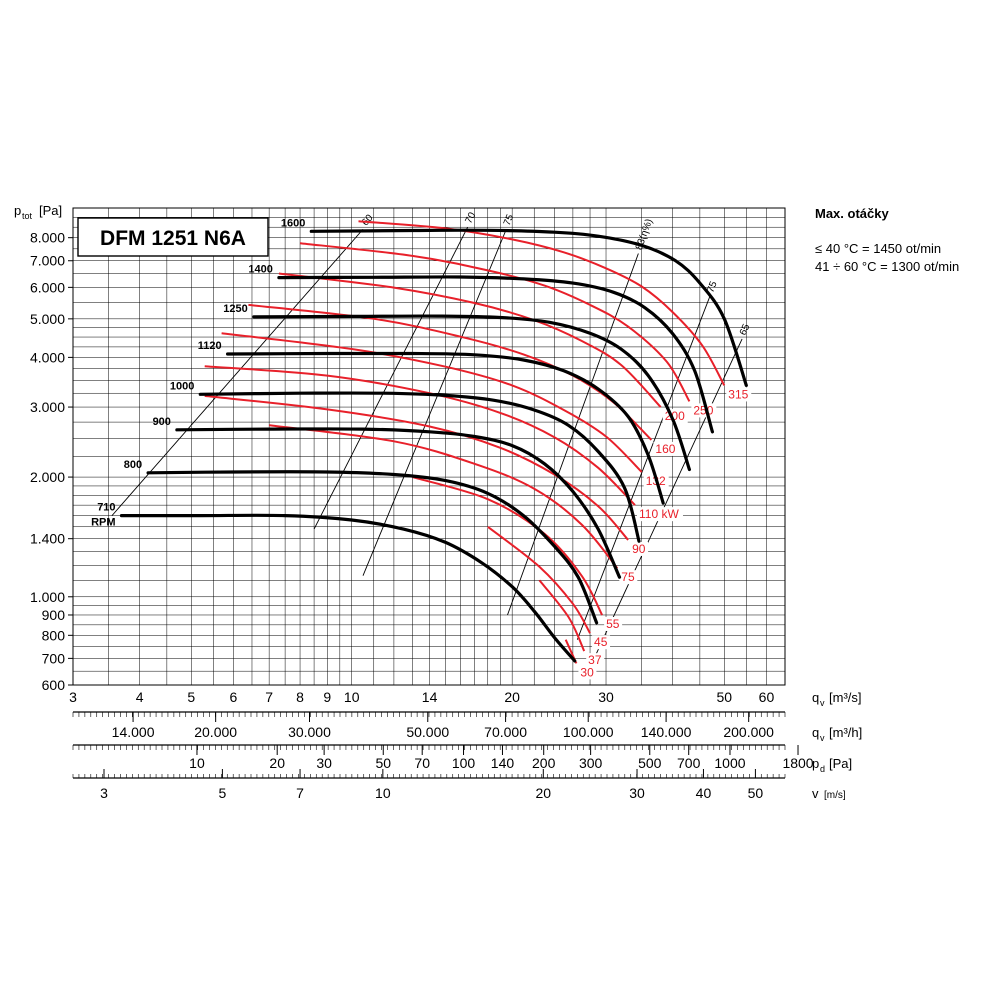 Image resolution: width=1000 pixels, height=1000 pixels. Describe the element at coordinates (182, 386) in the screenshot. I see `fan-curve-rpm-label: 1000` at that location.